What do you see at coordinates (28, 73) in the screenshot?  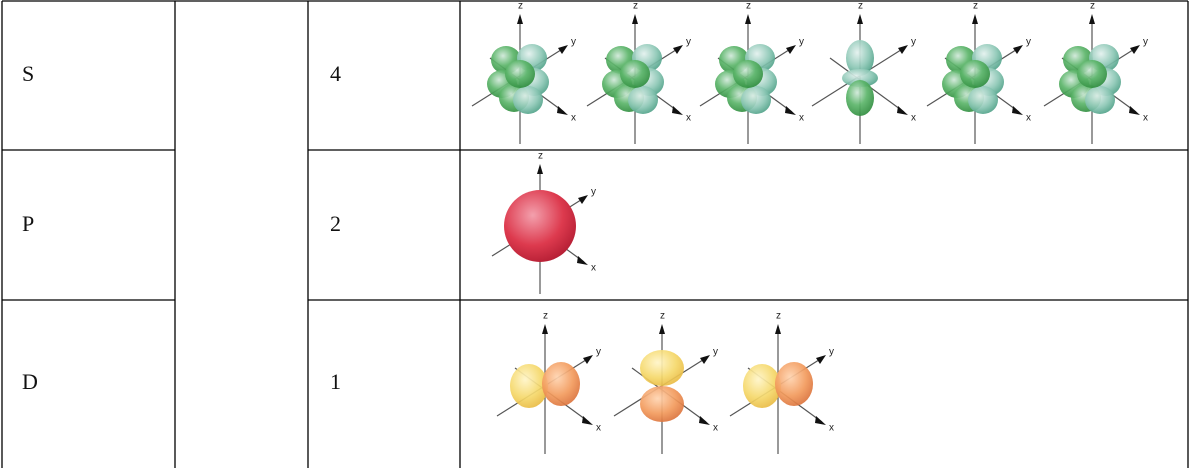 I see `orbital-label: S` at bounding box center [28, 73].